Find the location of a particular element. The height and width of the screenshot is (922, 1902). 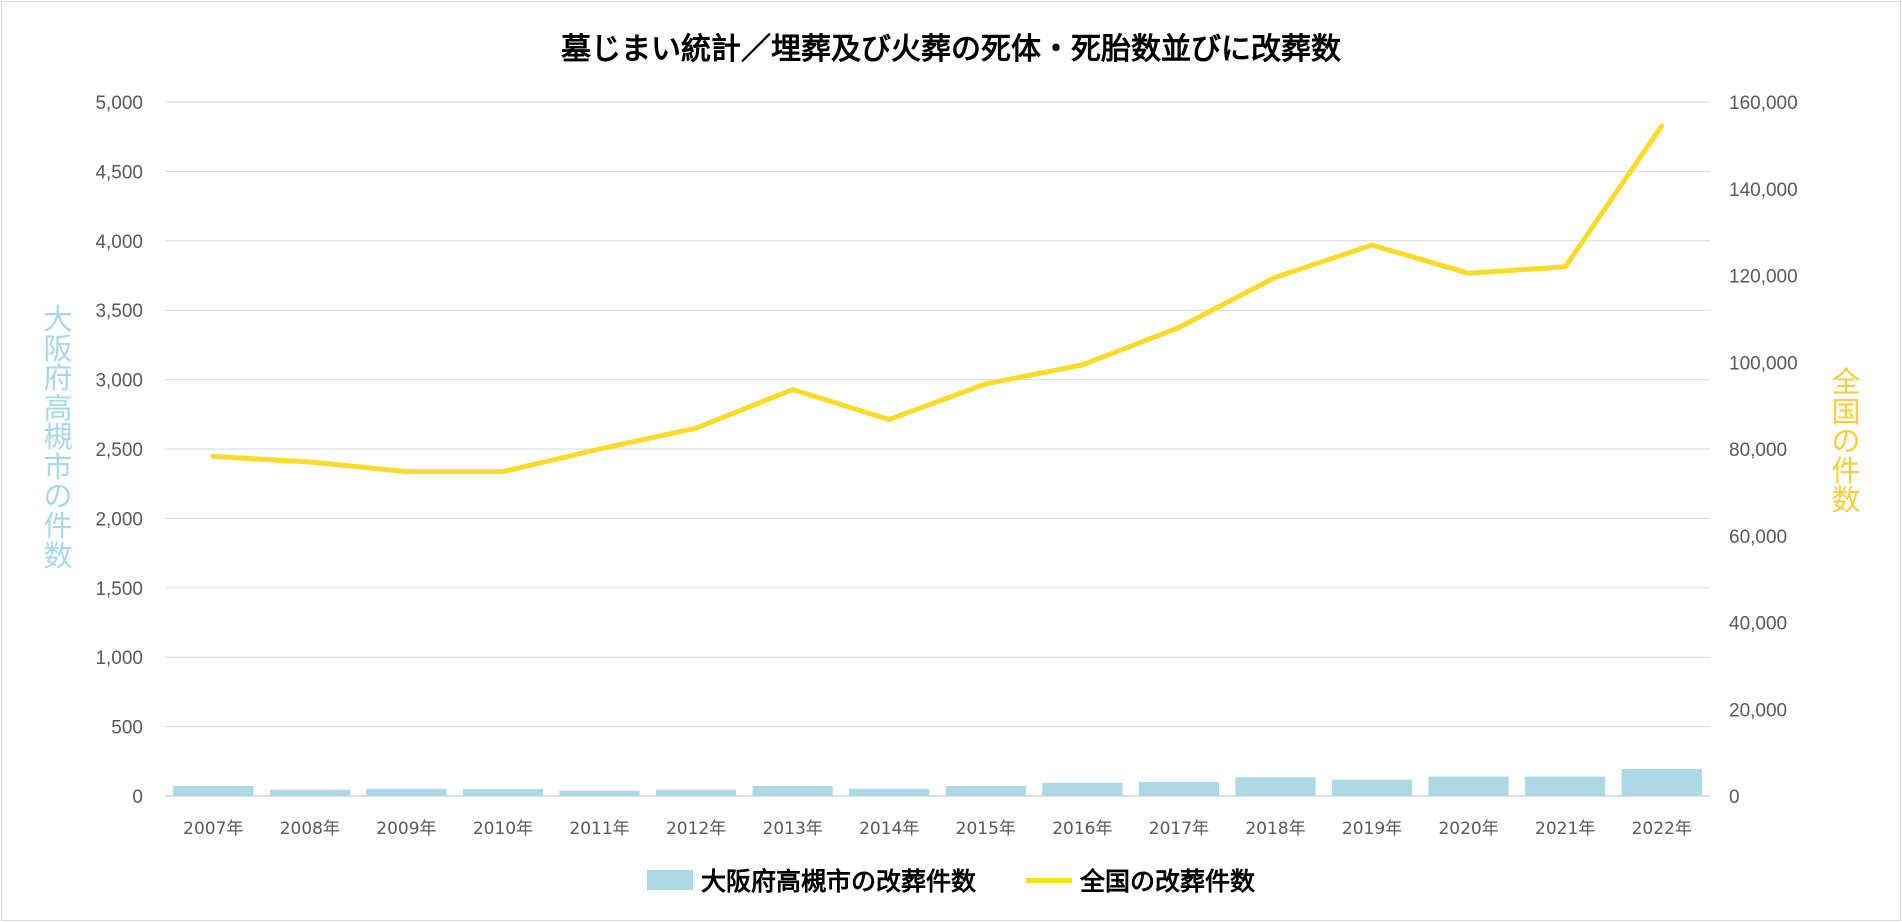

x-tick-label: 2017年 is located at coordinates (1179, 829).